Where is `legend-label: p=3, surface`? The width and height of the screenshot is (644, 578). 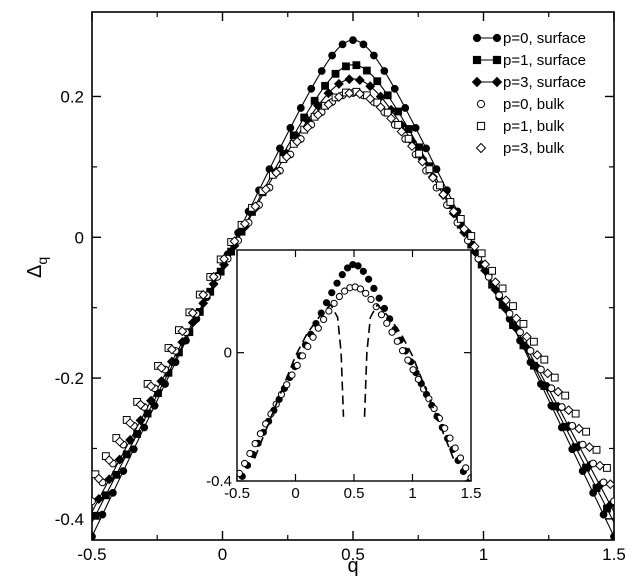
legend-label: p=3, surface is located at coordinates (544, 82).